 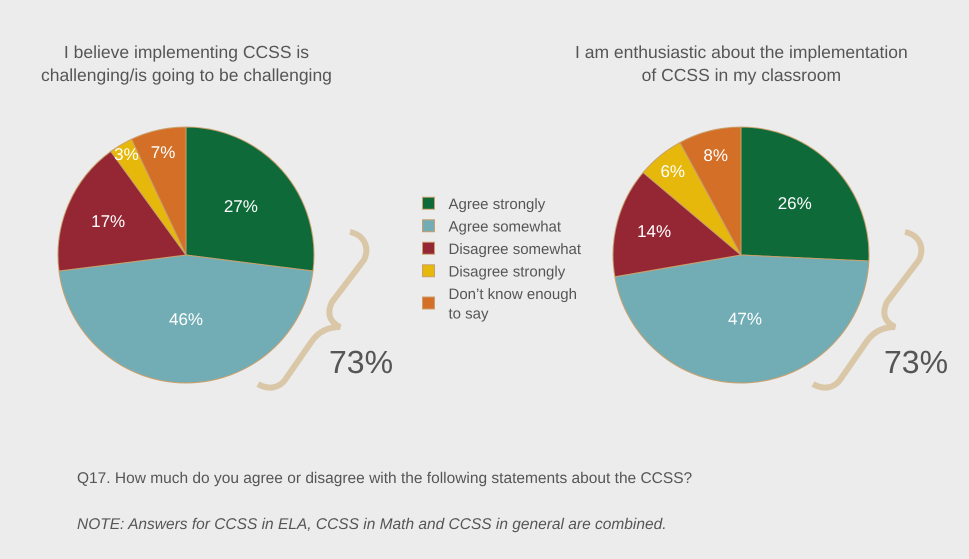 I want to click on data-label: 14%, so click(x=654, y=231).